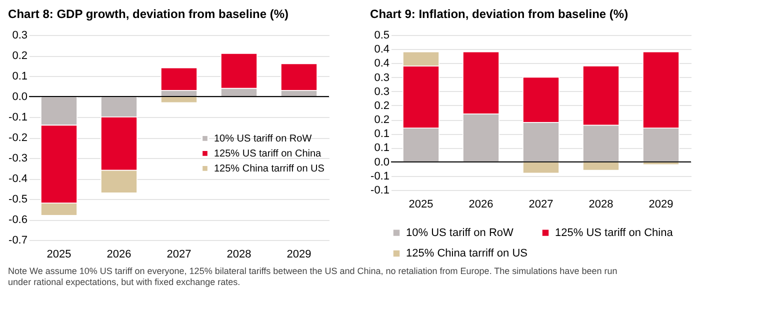 The width and height of the screenshot is (783, 320). Describe the element at coordinates (18, 179) in the screenshot. I see `y-tick-label: -0.4` at that location.